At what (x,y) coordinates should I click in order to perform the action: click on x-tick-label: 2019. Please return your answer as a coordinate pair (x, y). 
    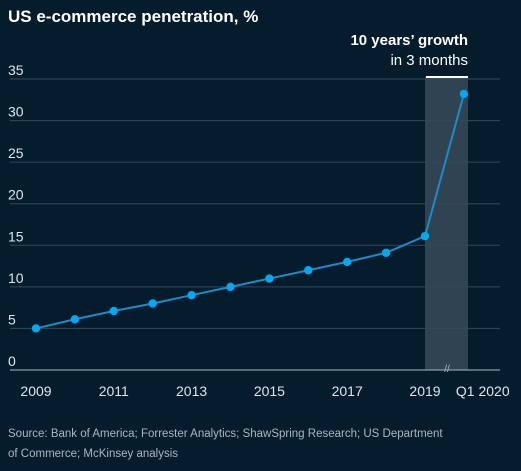
    Looking at the image, I should click on (424, 391).